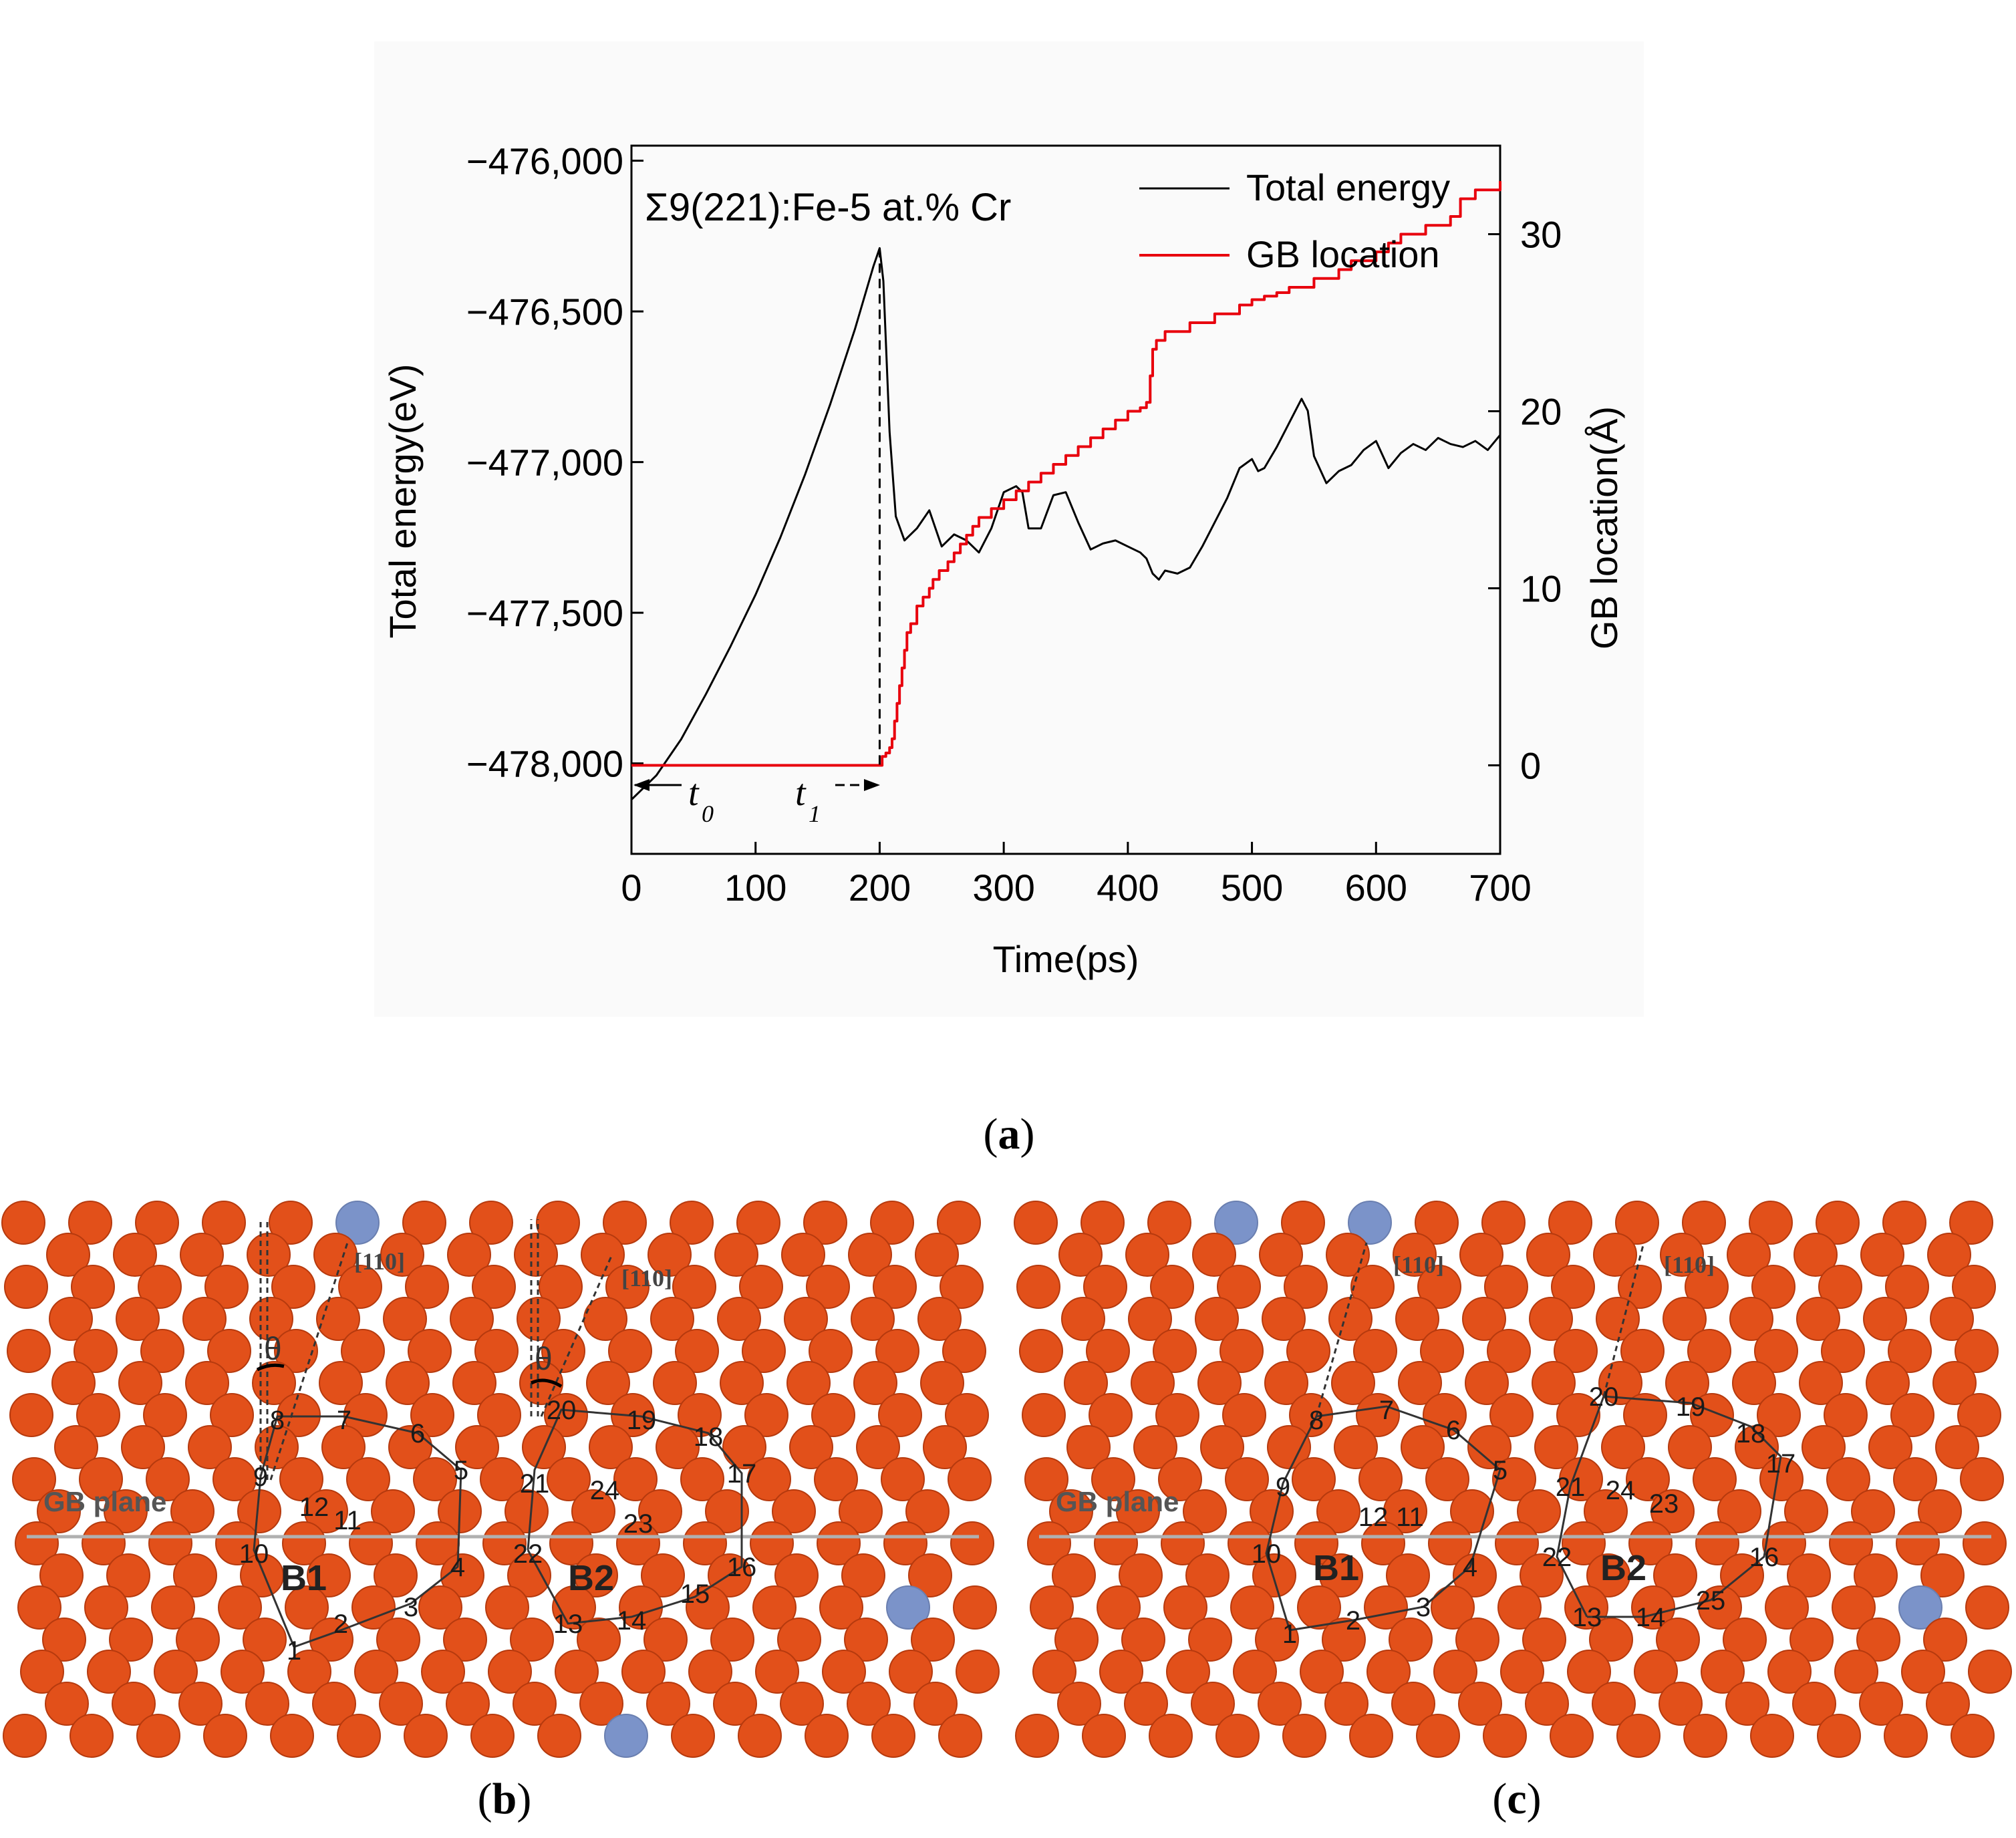  Describe the element at coordinates (1651, 1618) in the screenshot. I see `atom-number-label: 14` at that location.